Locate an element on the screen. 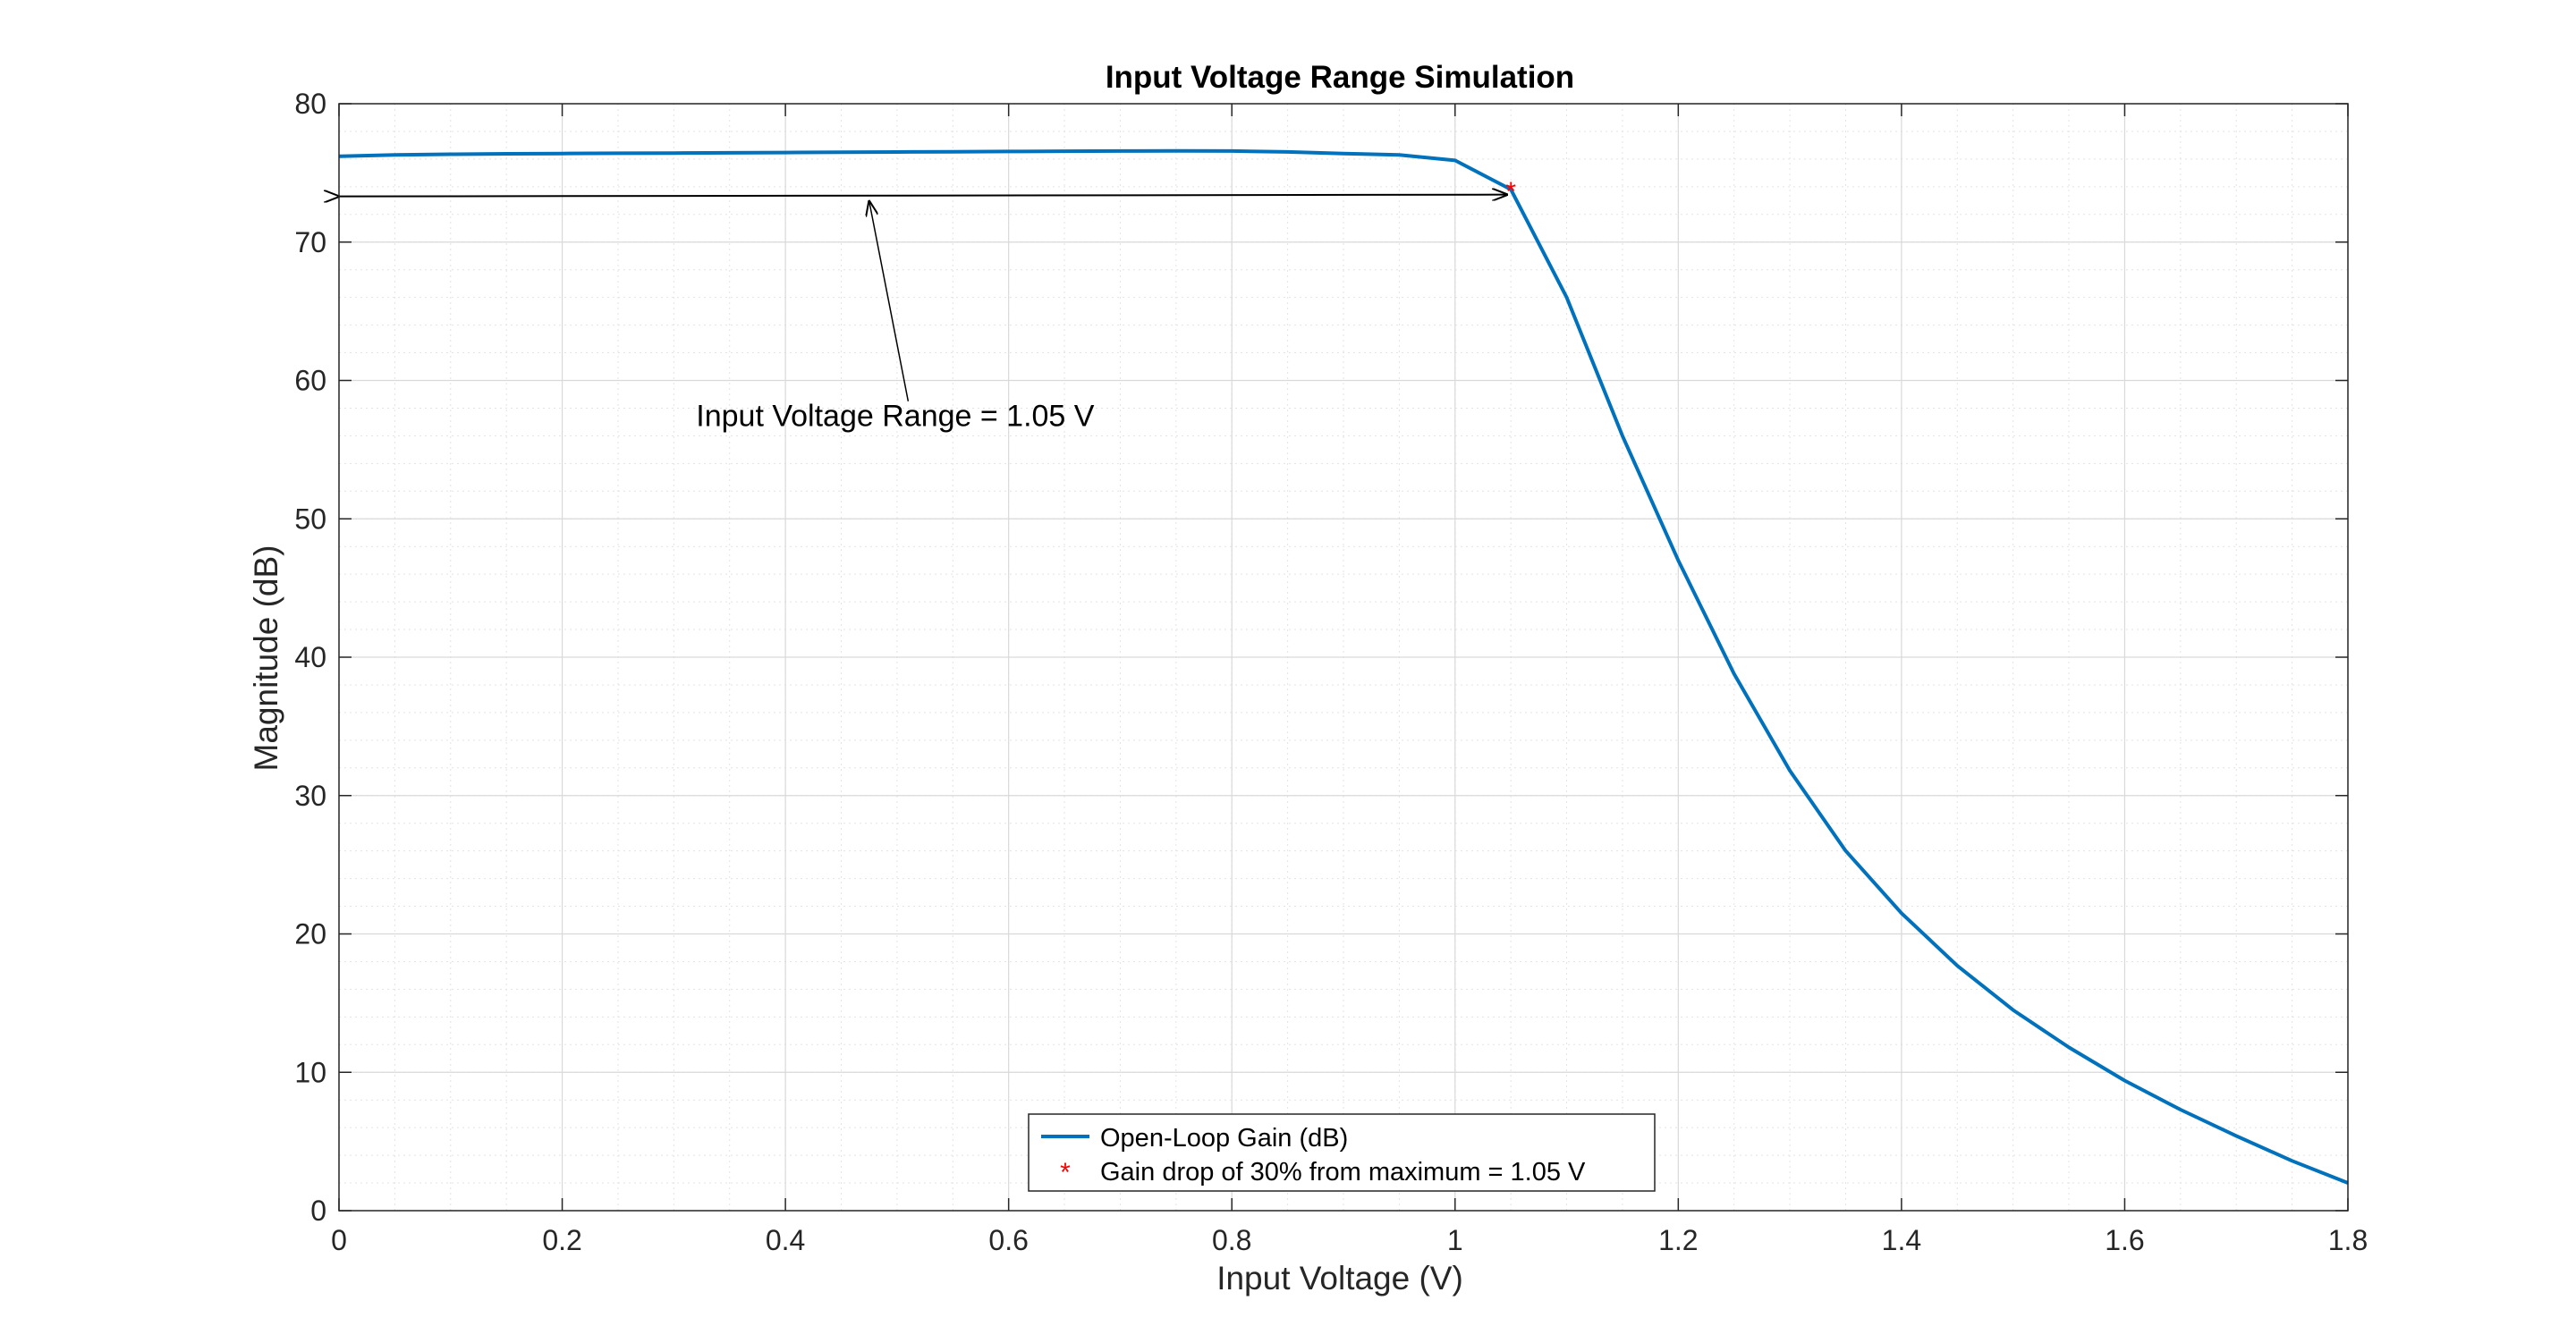  y-tick-label: 10 is located at coordinates (310, 1072).